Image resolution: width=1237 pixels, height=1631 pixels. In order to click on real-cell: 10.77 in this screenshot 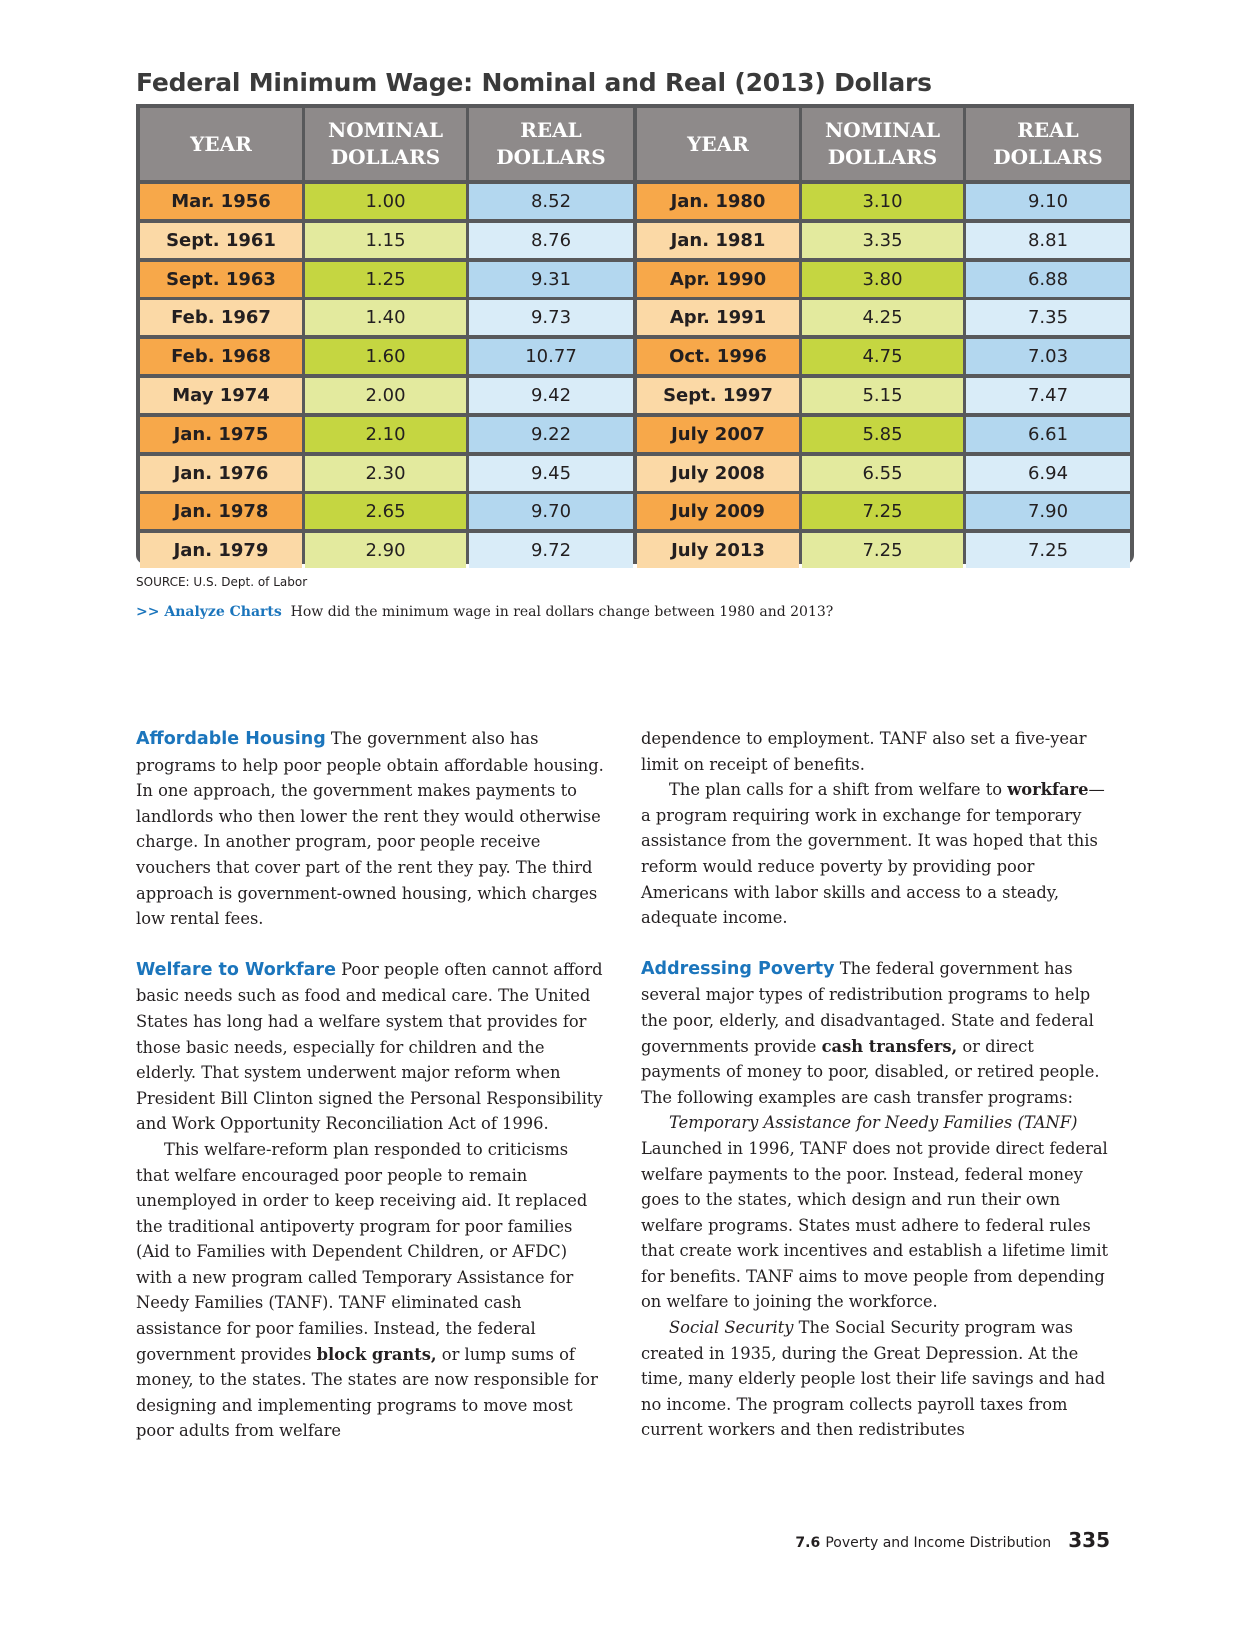, I will do `click(551, 357)`.